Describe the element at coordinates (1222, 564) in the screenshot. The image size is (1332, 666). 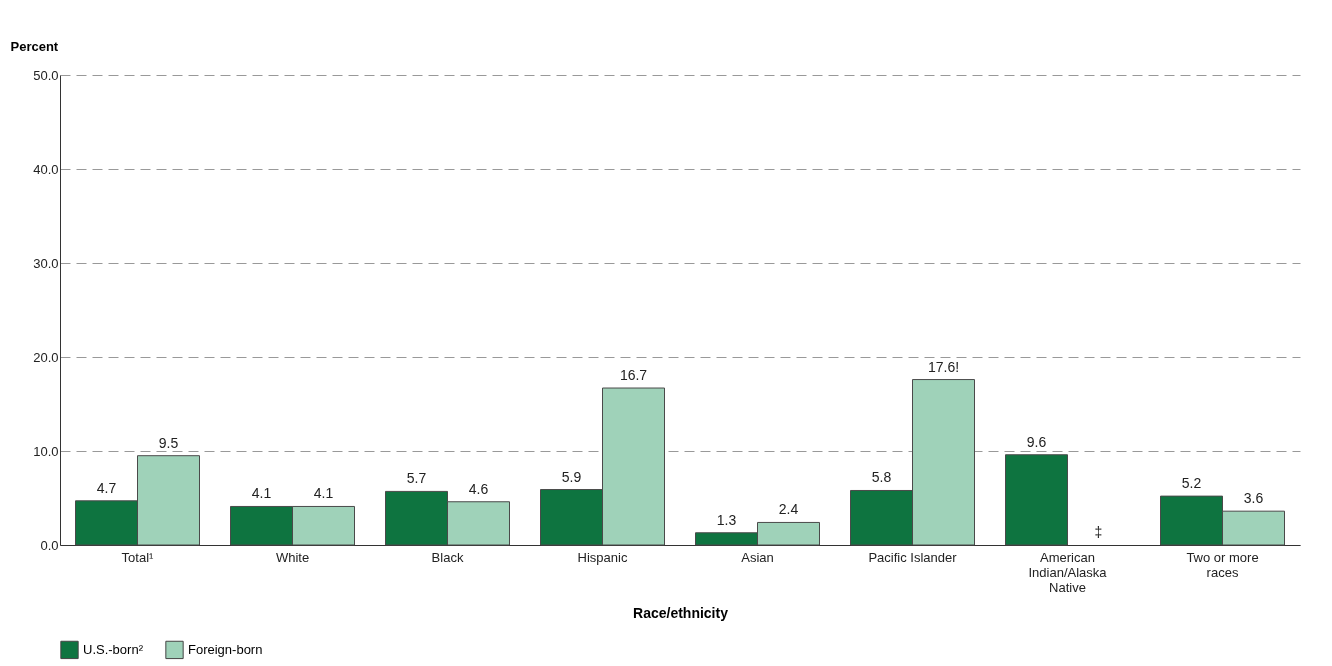
I see `x-tick-label: Two or more races` at that location.